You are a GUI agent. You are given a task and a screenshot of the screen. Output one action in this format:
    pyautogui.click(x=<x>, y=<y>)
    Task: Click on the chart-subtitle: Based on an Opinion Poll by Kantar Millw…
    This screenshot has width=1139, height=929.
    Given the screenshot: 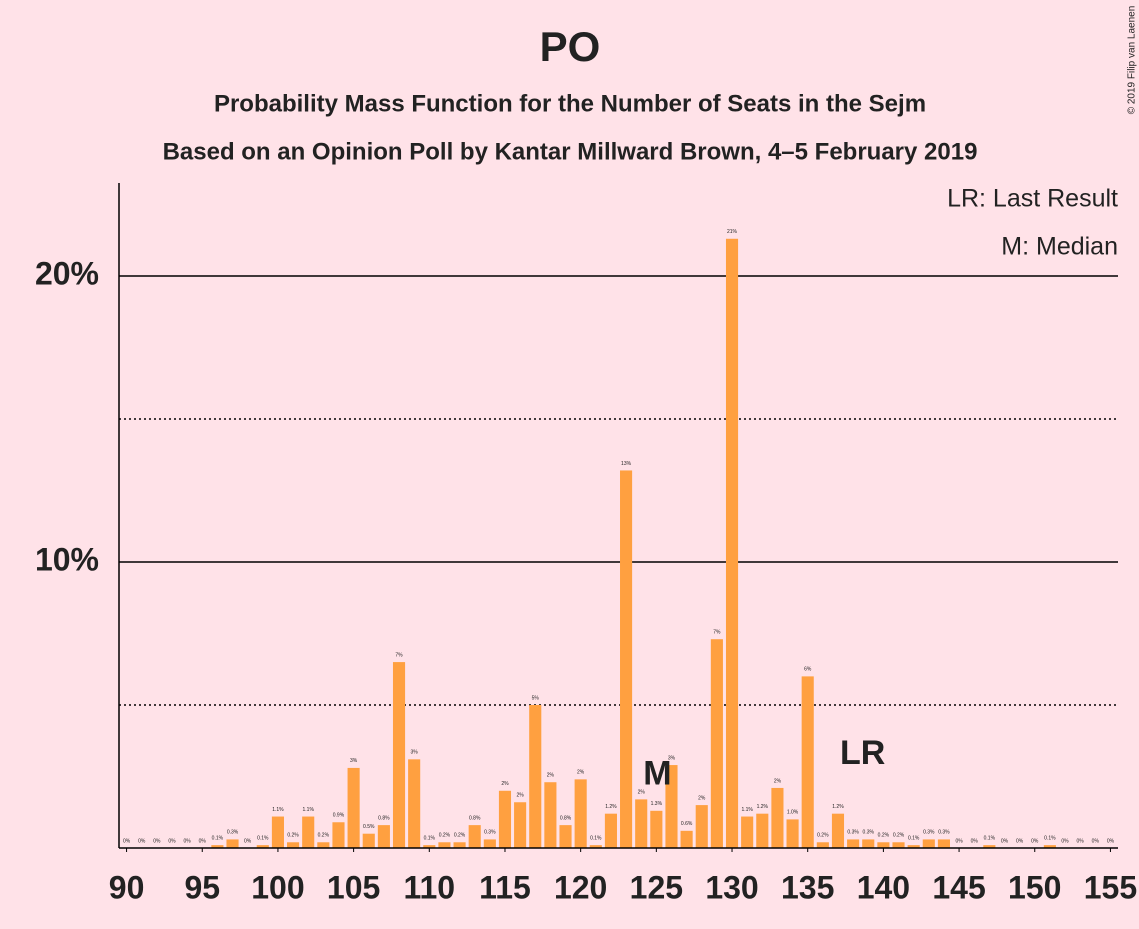 What is the action you would take?
    pyautogui.click(x=570, y=151)
    